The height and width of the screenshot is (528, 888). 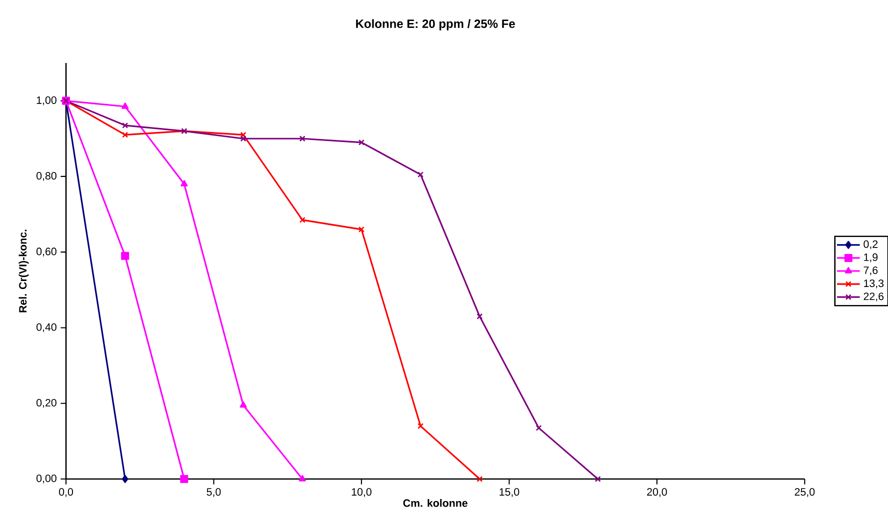 What do you see at coordinates (46, 252) in the screenshot?
I see `y-tick-label: 0,60` at bounding box center [46, 252].